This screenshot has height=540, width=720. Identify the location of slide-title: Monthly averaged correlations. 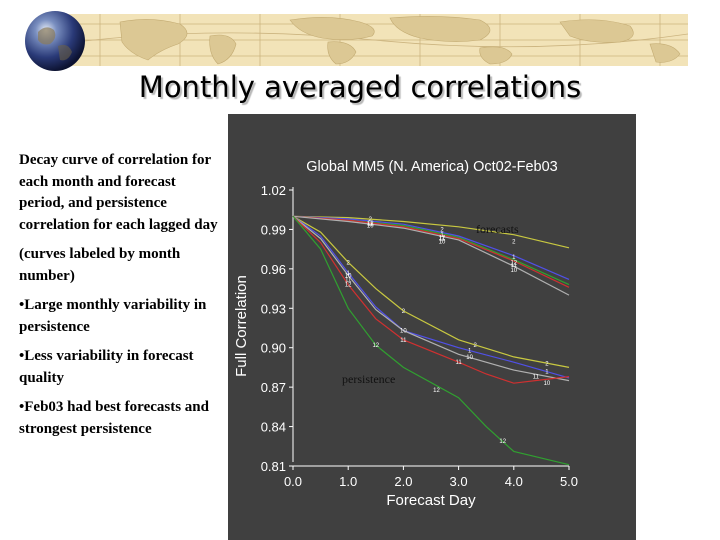
(360, 87).